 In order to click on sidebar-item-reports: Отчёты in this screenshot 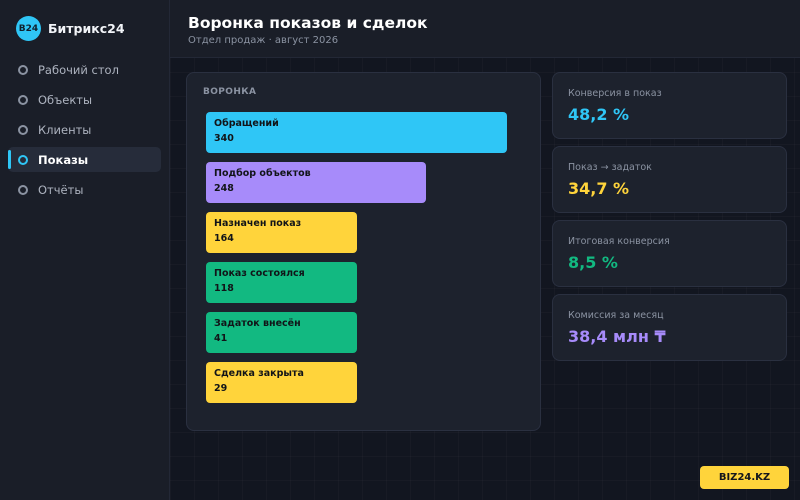, I will do `click(84, 189)`.